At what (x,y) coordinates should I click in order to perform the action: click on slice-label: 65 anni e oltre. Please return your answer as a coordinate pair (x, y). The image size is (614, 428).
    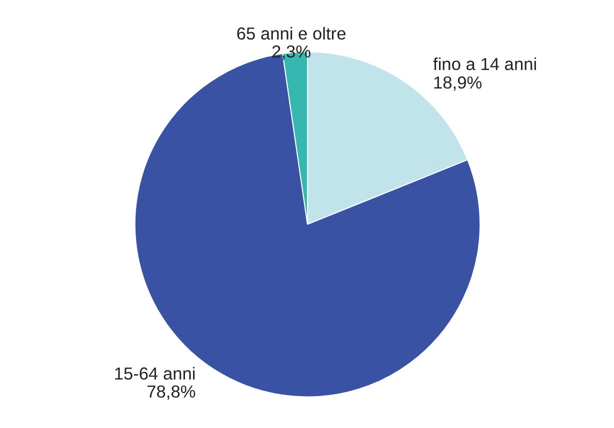
    Looking at the image, I should click on (291, 33).